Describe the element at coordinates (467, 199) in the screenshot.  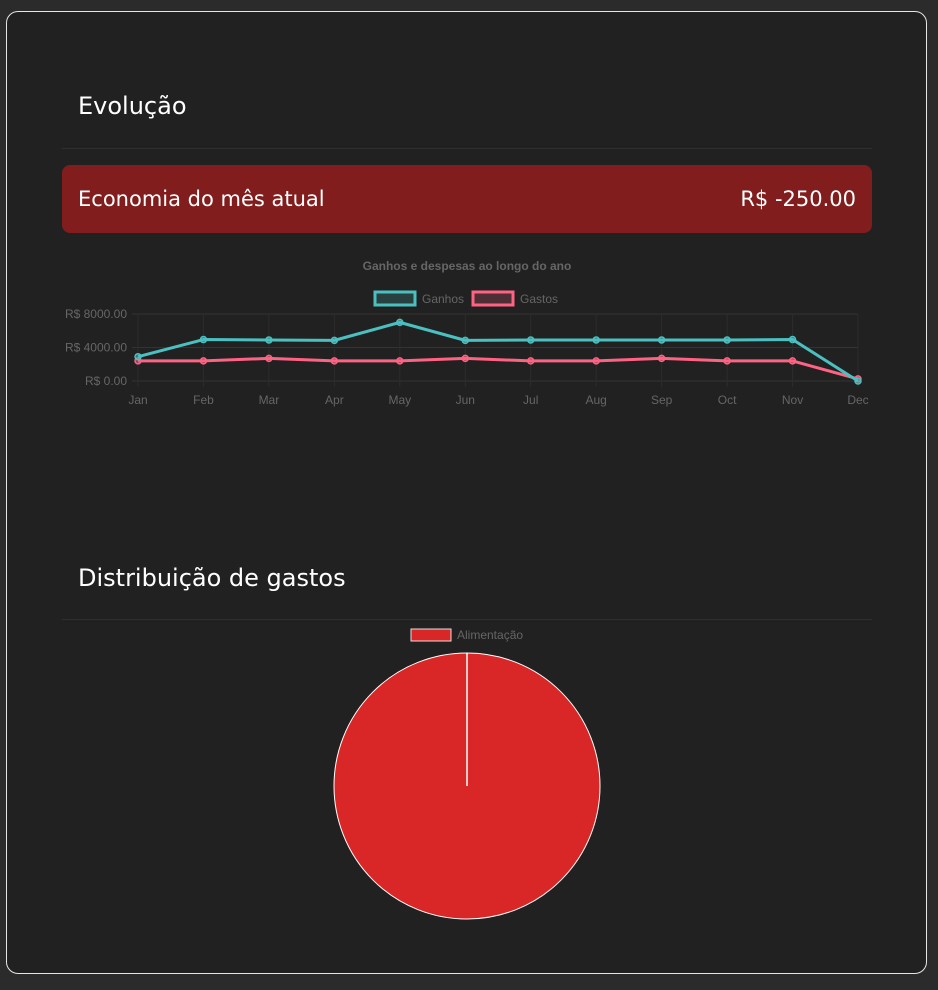
I see `monthly-savings-banner: Economia do mês atual R$ -250.00` at that location.